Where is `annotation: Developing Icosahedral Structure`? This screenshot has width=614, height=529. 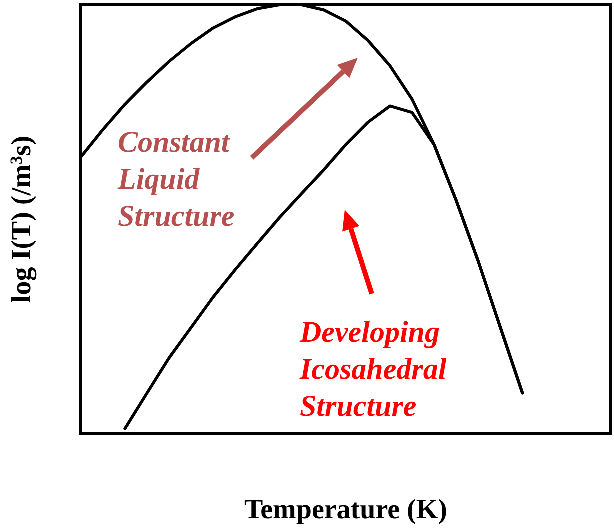 annotation: Developing Icosahedral Structure is located at coordinates (376, 369).